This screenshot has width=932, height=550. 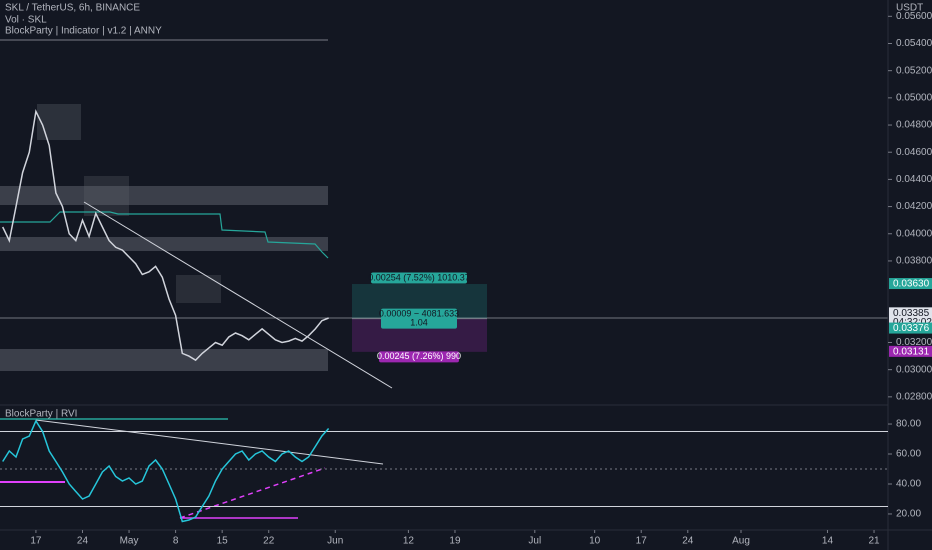 I want to click on y-tick-label: 0.04400, so click(x=914, y=179).